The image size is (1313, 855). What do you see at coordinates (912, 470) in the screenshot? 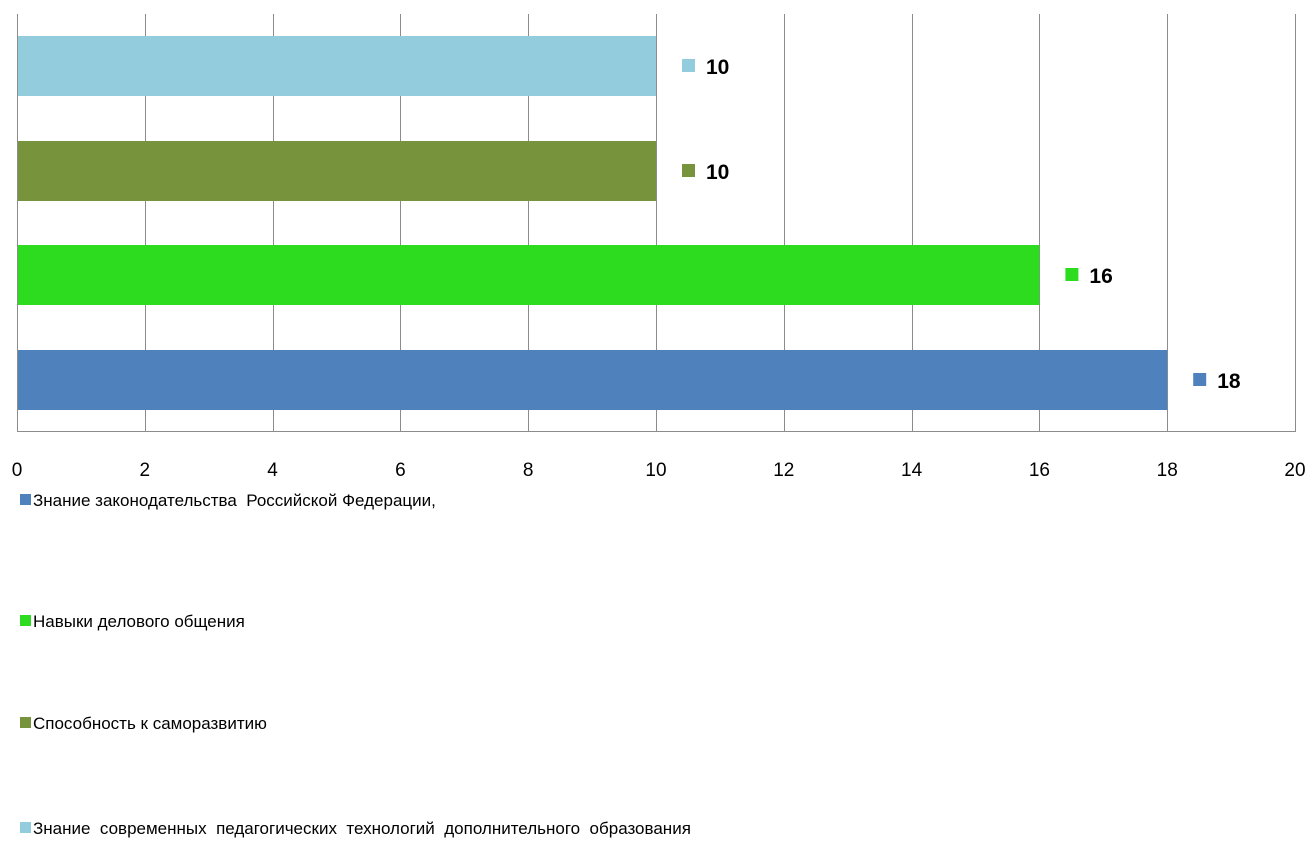
I see `x-tick-label: 14` at bounding box center [912, 470].